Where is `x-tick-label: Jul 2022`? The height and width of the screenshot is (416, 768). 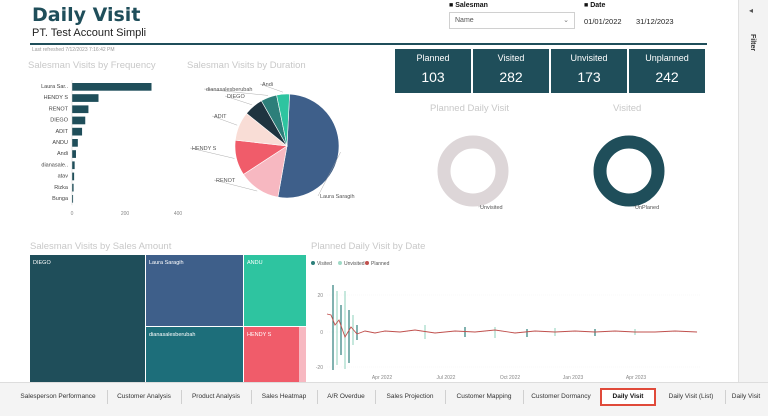 x-tick-label: Jul 2022 is located at coordinates (446, 378).